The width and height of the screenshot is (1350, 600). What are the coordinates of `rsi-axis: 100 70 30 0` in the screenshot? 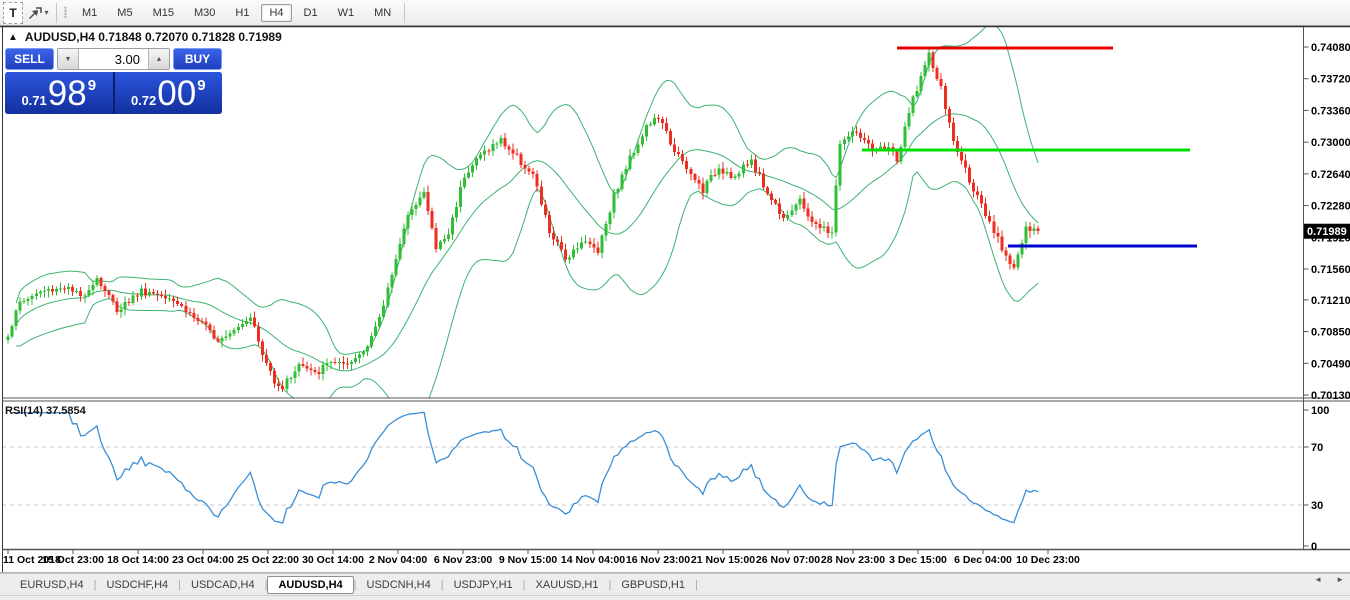 It's located at (1316, 479).